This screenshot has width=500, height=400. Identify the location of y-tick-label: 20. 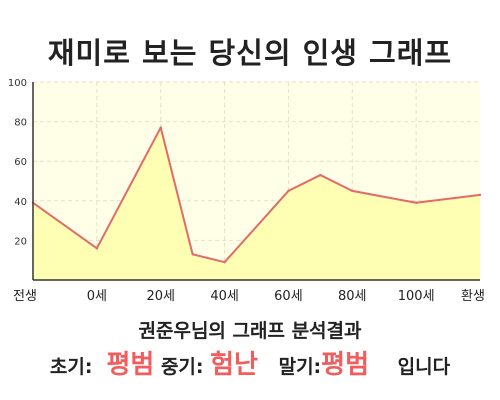
(20, 241).